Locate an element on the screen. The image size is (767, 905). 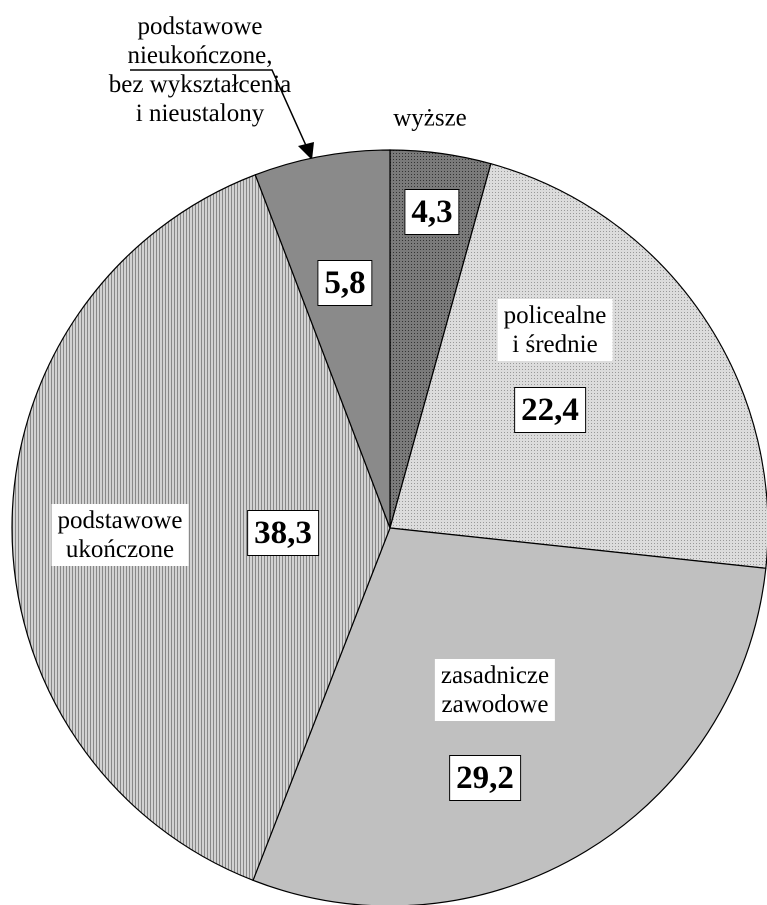
category-label: policealne i średnie is located at coordinates (555, 330).